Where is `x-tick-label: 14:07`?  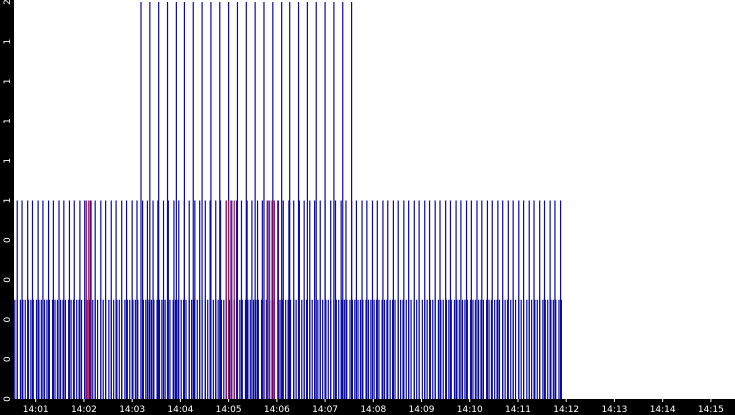 x-tick-label: 14:07 is located at coordinates (325, 410).